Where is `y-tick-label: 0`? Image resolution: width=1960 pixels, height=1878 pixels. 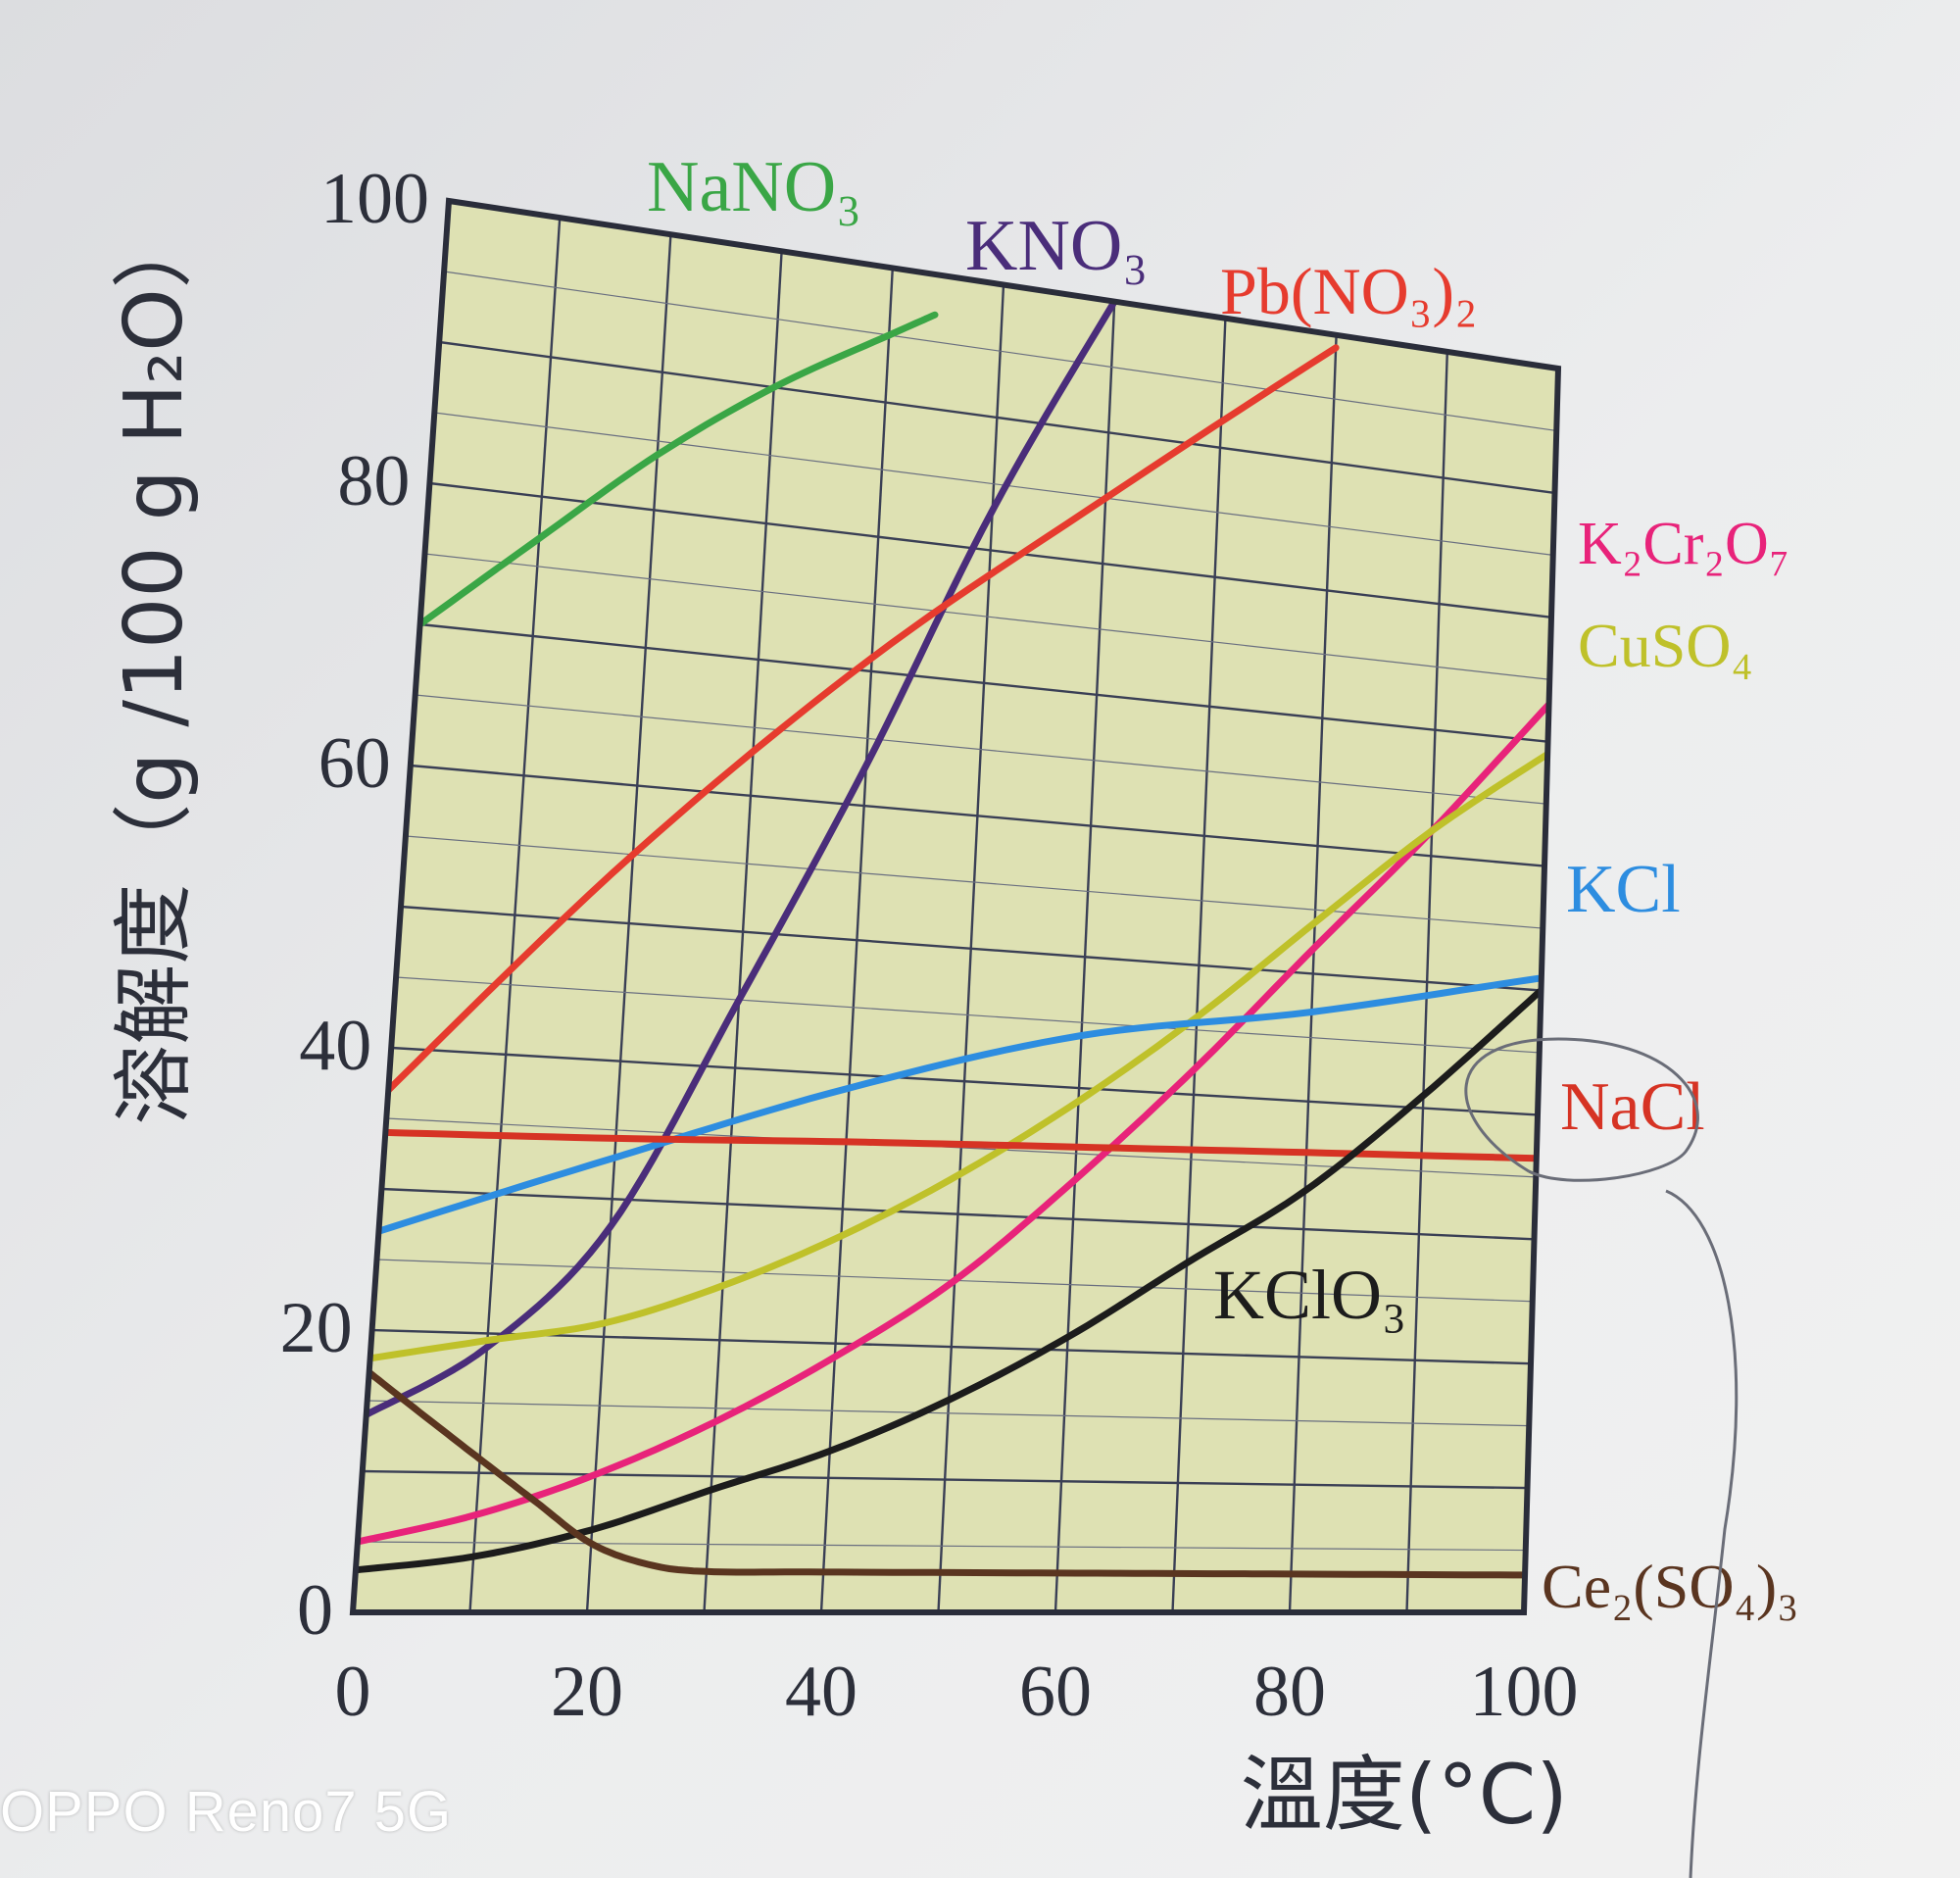 y-tick-label: 0 is located at coordinates (315, 1611).